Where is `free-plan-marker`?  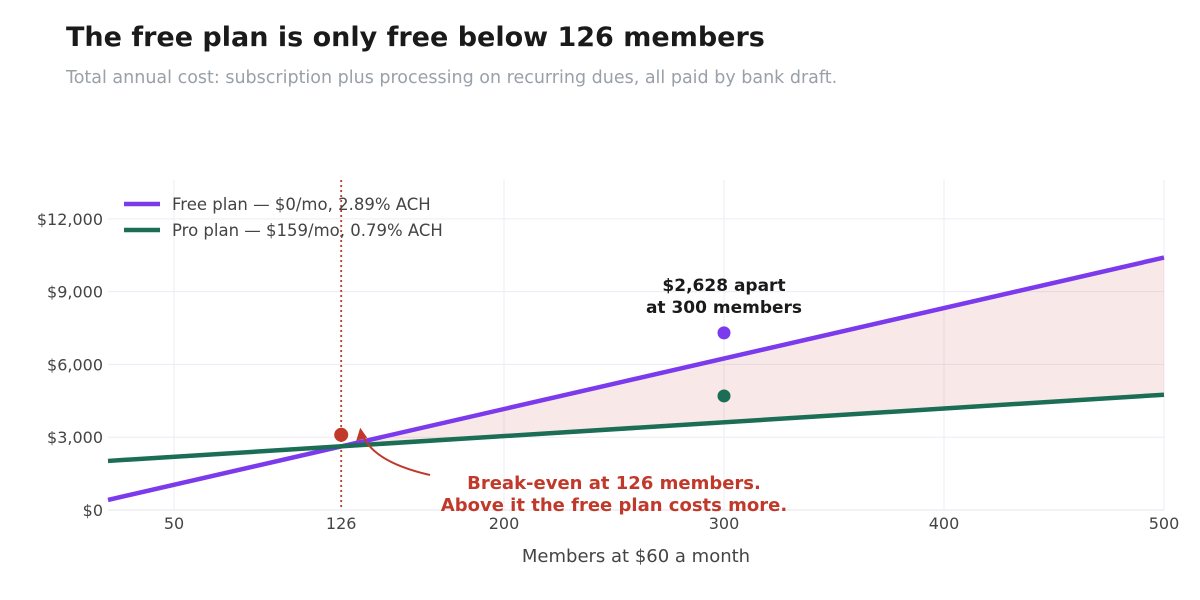
free-plan-marker is located at coordinates (724, 333).